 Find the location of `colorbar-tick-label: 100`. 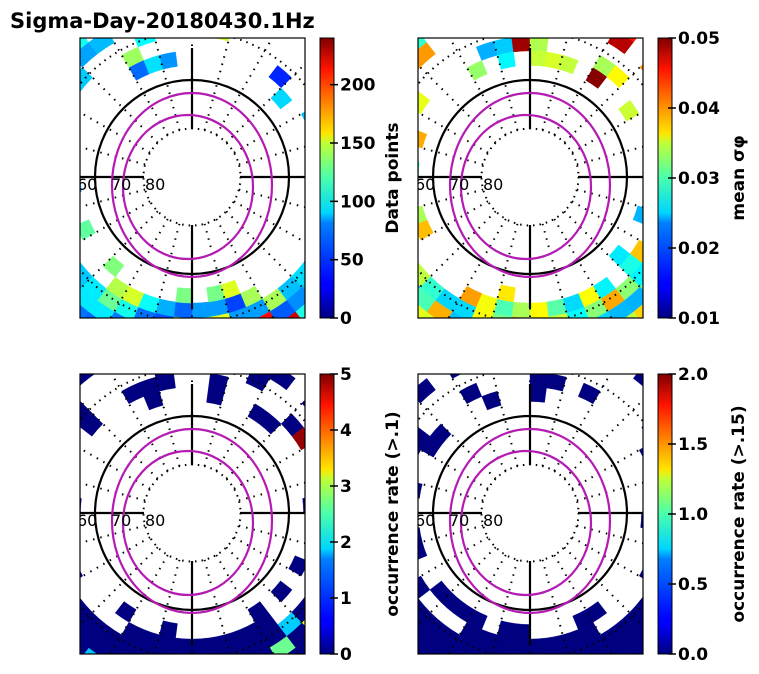

colorbar-tick-label: 100 is located at coordinates (358, 202).